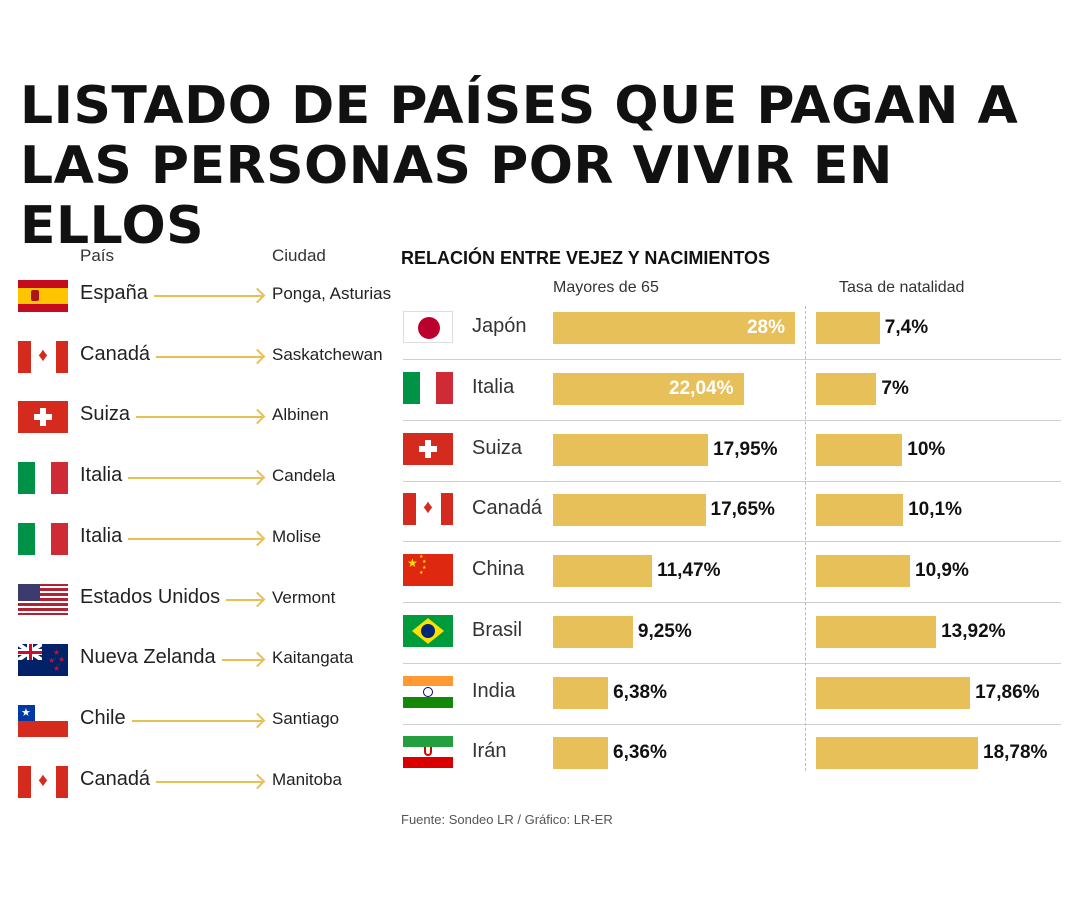 This screenshot has width=1080, height=900. I want to click on list-item: España Ponga, Asturias, so click(205, 296).